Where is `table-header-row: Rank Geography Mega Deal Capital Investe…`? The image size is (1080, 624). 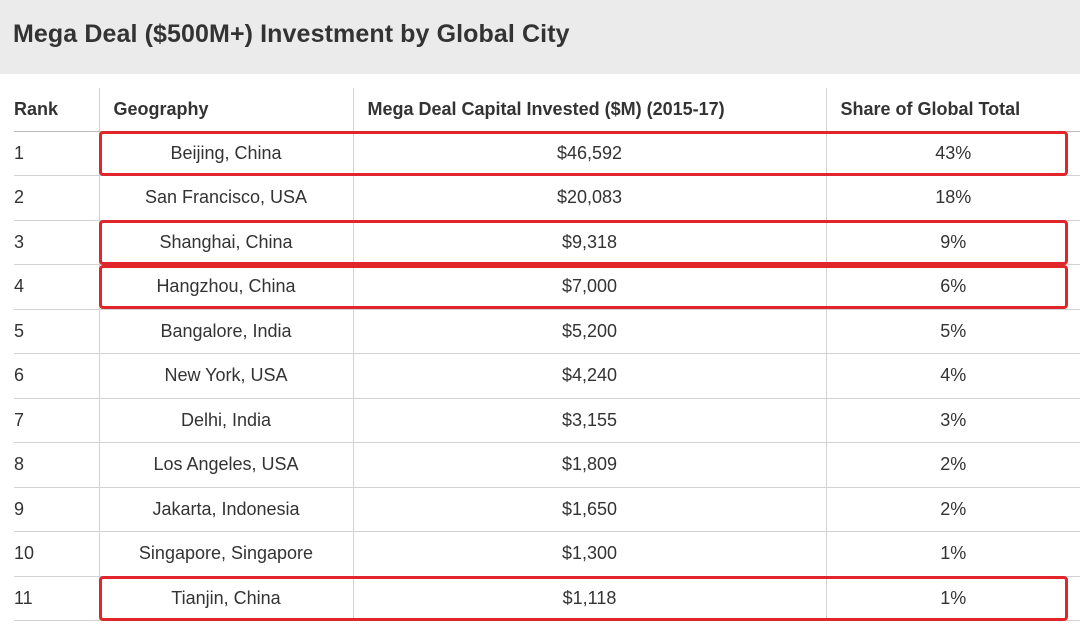 table-header-row: Rank Geography Mega Deal Capital Investe… is located at coordinates (547, 110).